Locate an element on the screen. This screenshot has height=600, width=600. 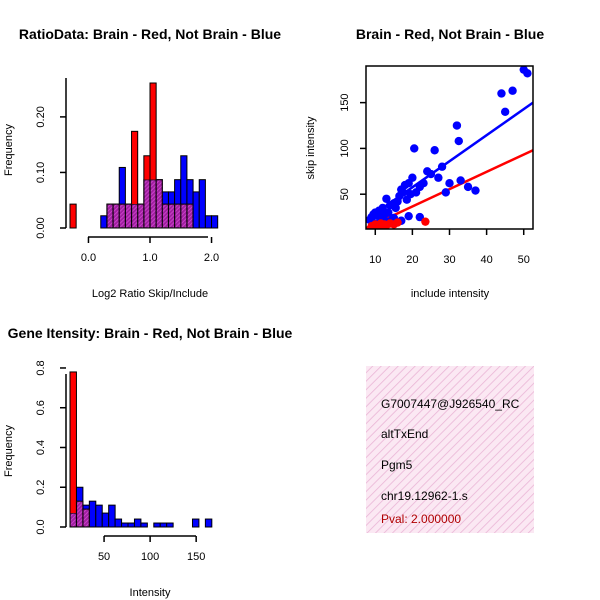
scatter-x-tick-label: 50 is located at coordinates (524, 260).